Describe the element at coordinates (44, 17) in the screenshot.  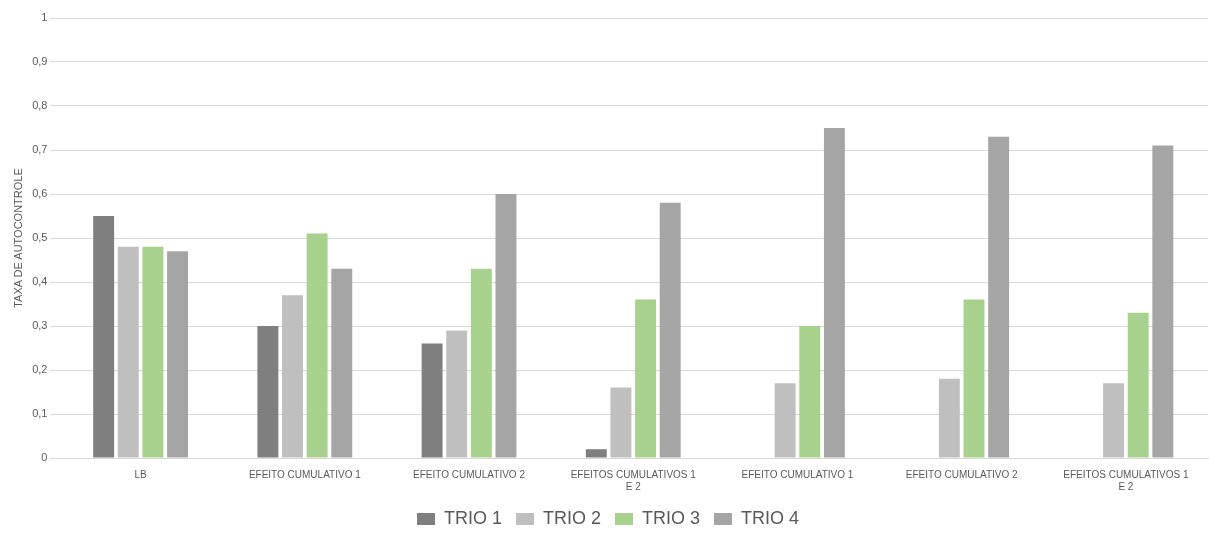
I see `y-tick-label: 1` at that location.